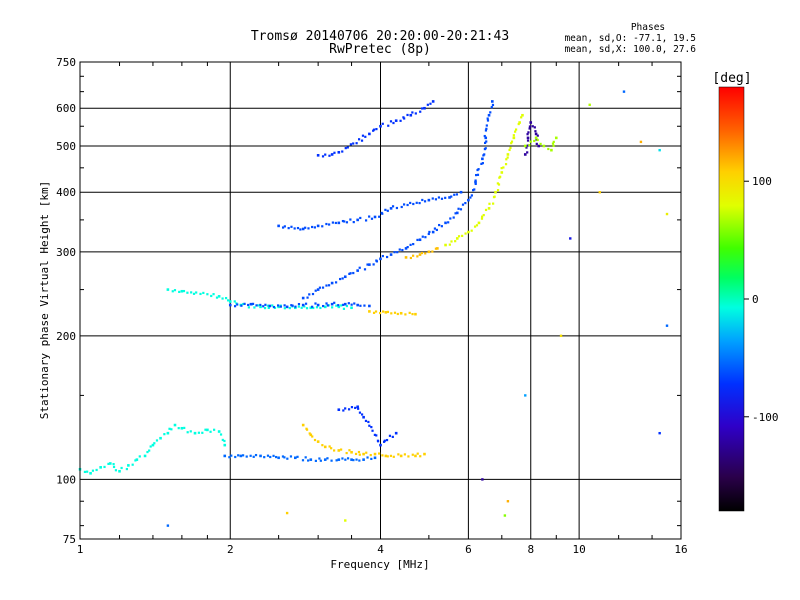  What do you see at coordinates (630, 38) in the screenshot?
I see `stats-o-mode: mean, sd,O: -77.1, 19.5` at bounding box center [630, 38].